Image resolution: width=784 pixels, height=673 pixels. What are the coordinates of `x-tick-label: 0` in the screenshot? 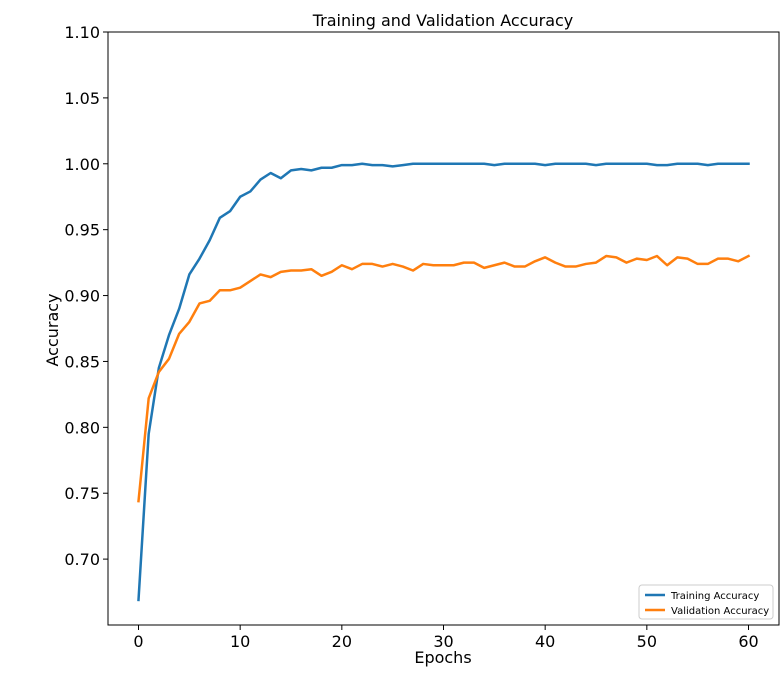 It's located at (138, 641).